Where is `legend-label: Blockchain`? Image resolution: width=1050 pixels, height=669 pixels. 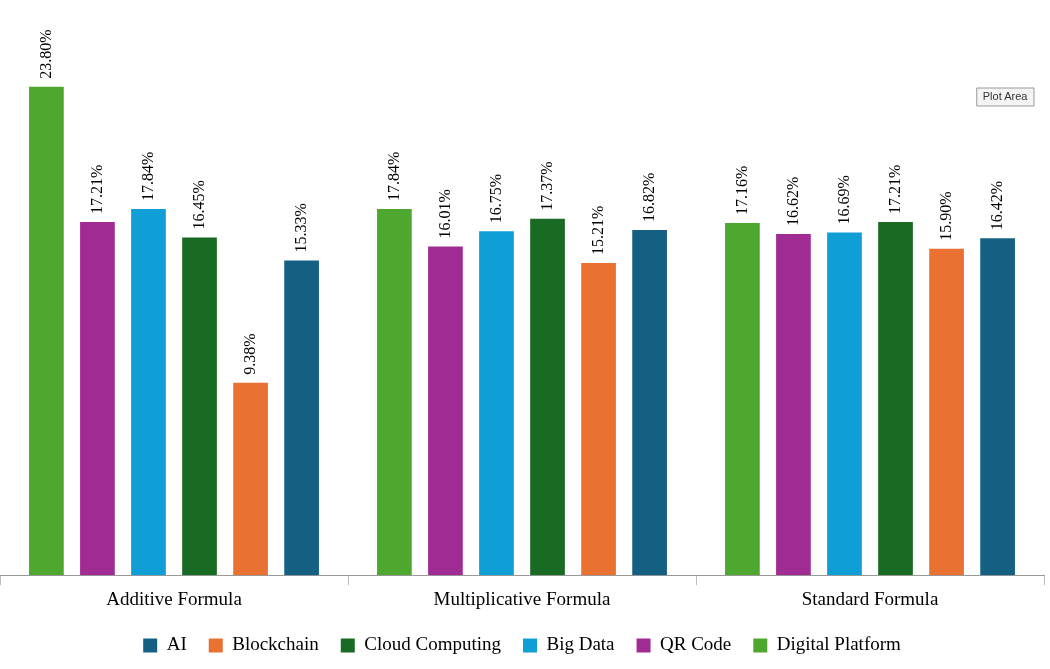 legend-label: Blockchain is located at coordinates (276, 644).